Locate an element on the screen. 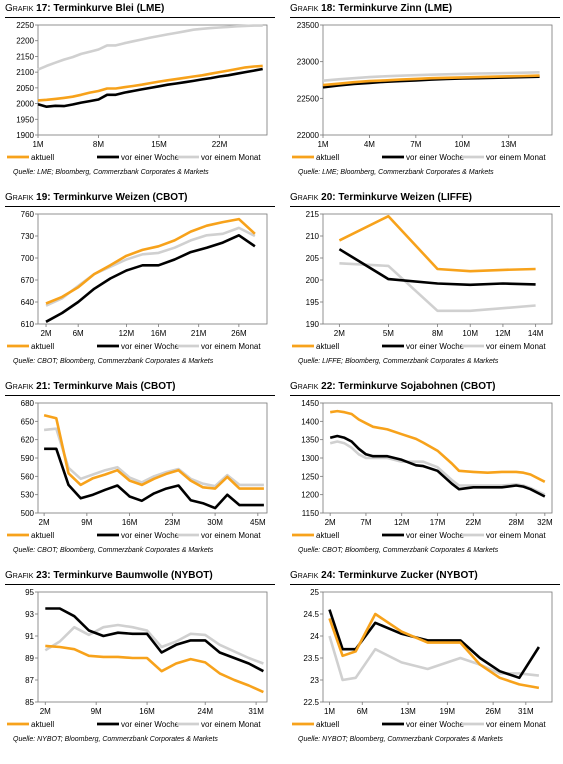 The image size is (563, 764). y-tick-label: 560 is located at coordinates (28, 476).